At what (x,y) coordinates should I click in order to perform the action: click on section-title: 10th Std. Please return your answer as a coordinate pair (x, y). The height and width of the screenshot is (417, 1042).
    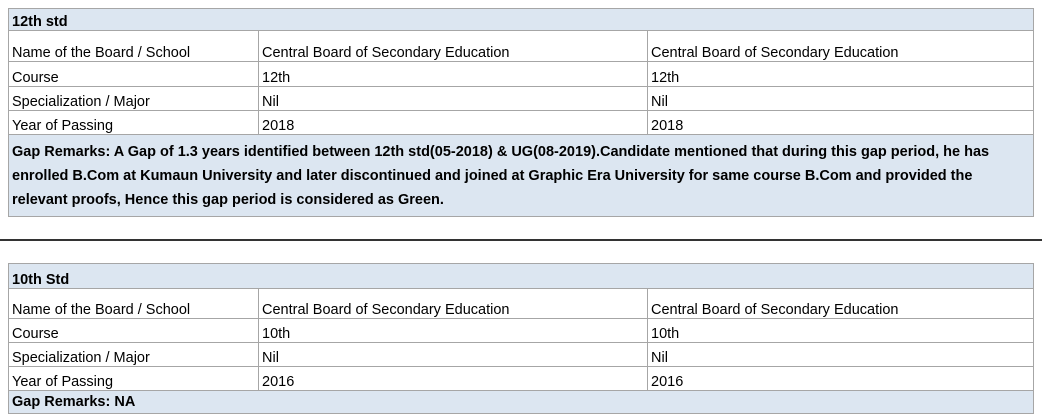
    Looking at the image, I should click on (521, 276).